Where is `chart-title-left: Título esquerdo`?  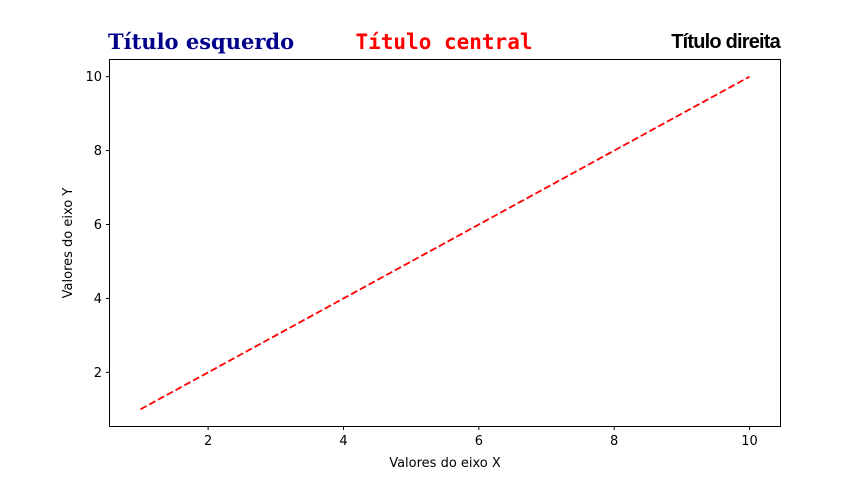
chart-title-left: Título esquerdo is located at coordinates (201, 41).